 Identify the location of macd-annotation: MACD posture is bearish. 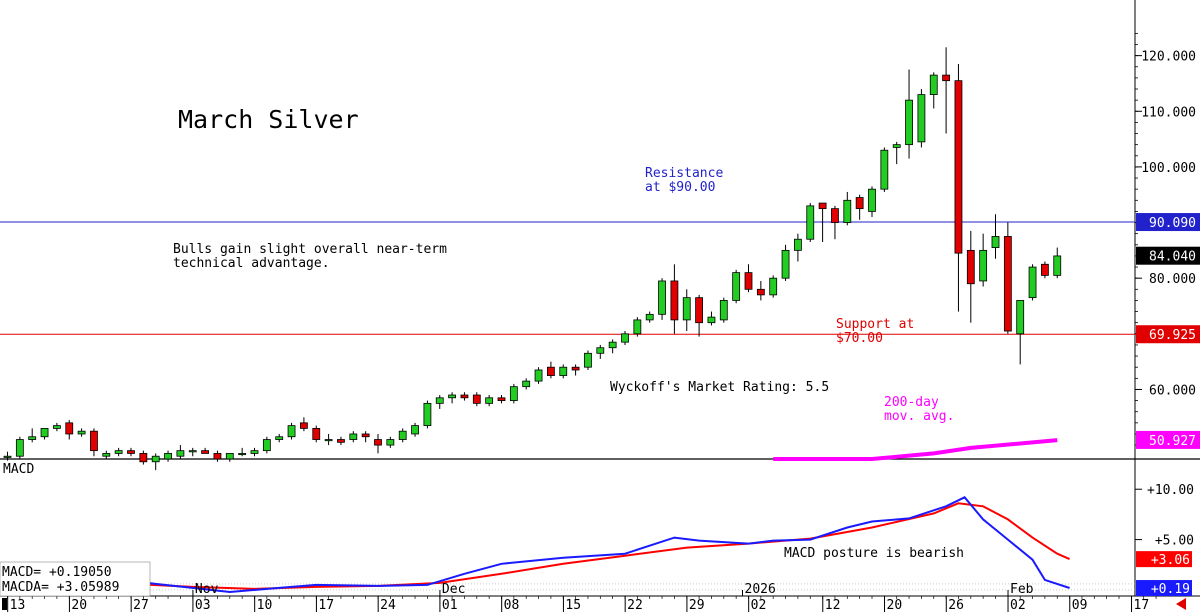
(874, 553).